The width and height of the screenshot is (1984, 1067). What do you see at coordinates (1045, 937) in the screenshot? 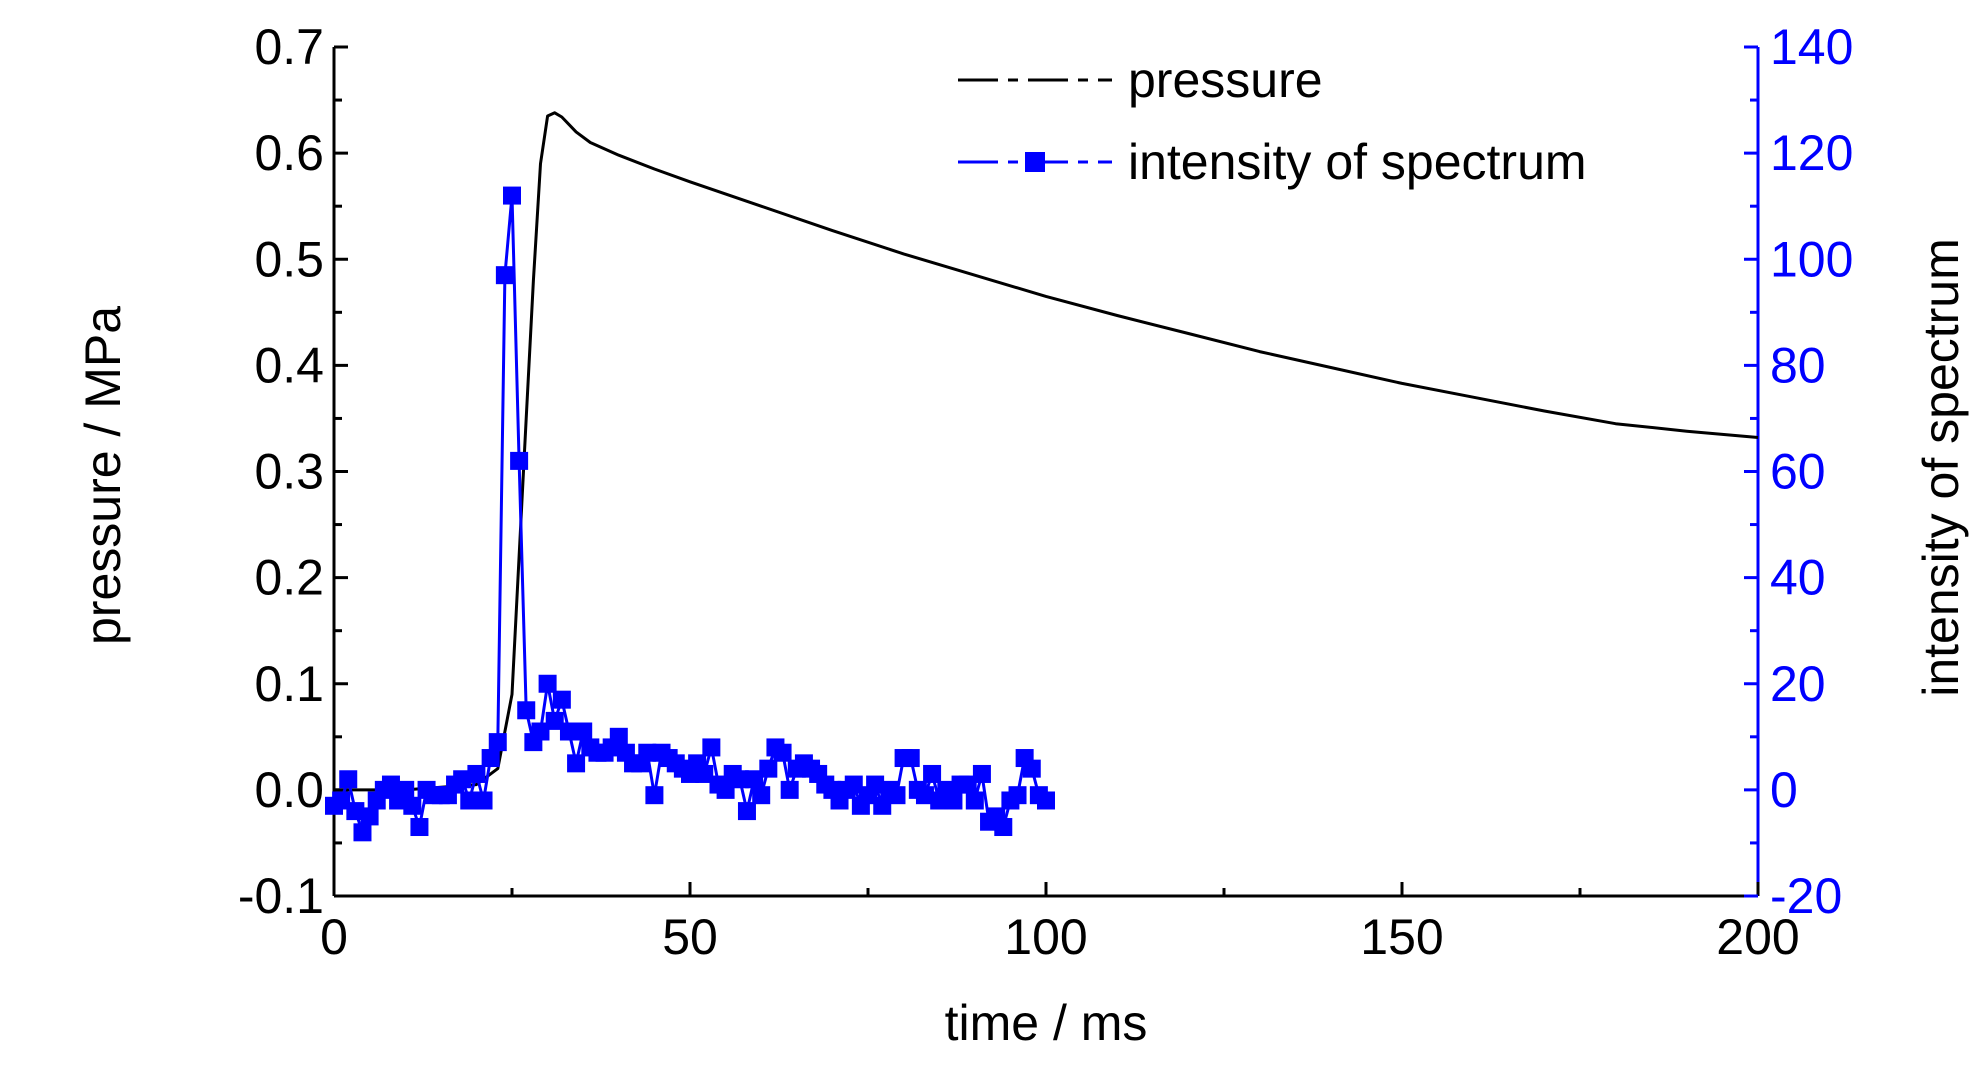
I see `x-tick-label: 100` at bounding box center [1045, 937].